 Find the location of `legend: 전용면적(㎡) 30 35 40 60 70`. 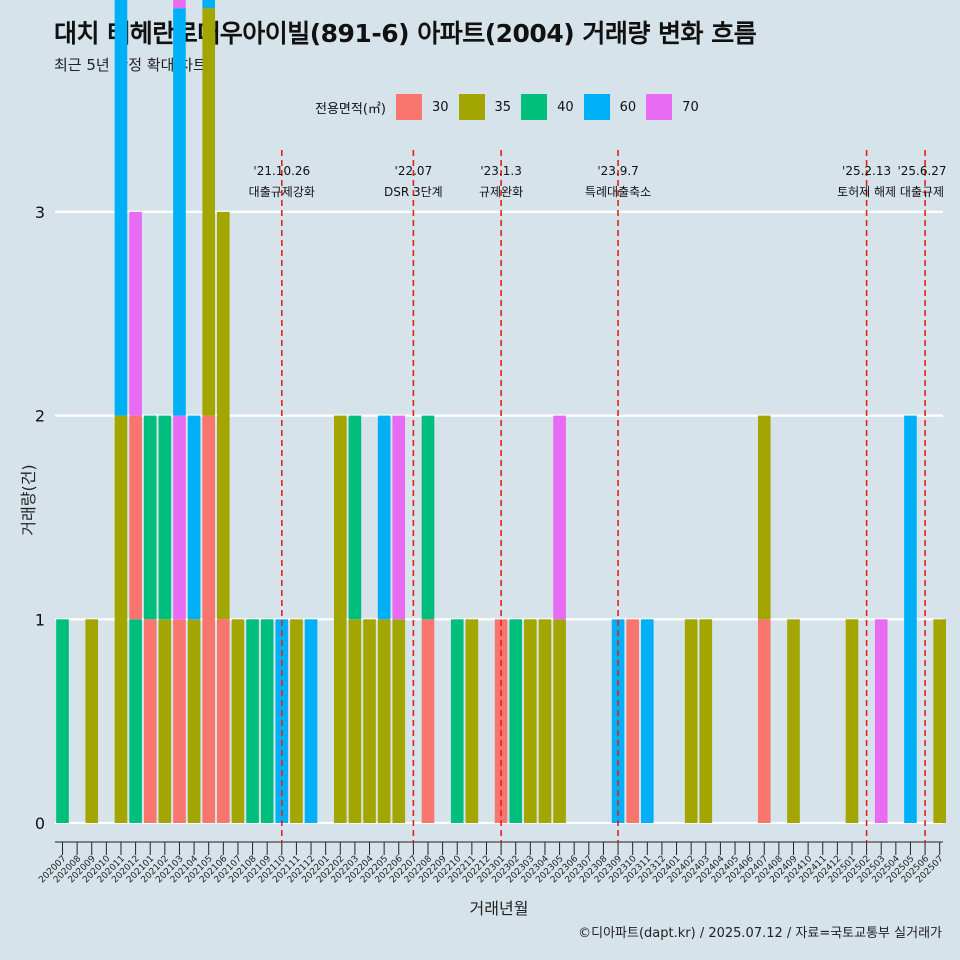

legend: 전용면적(㎡) 30 35 40 60 70 is located at coordinates (512, 107).